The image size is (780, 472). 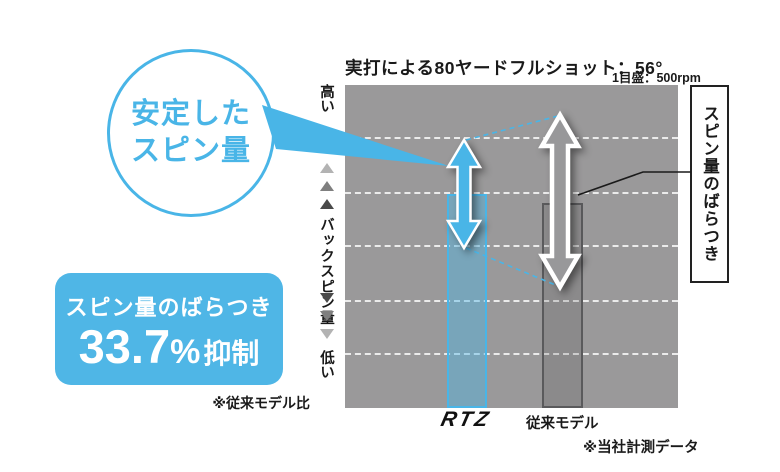 I want to click on stat-value: 33.7, so click(x=124, y=346).